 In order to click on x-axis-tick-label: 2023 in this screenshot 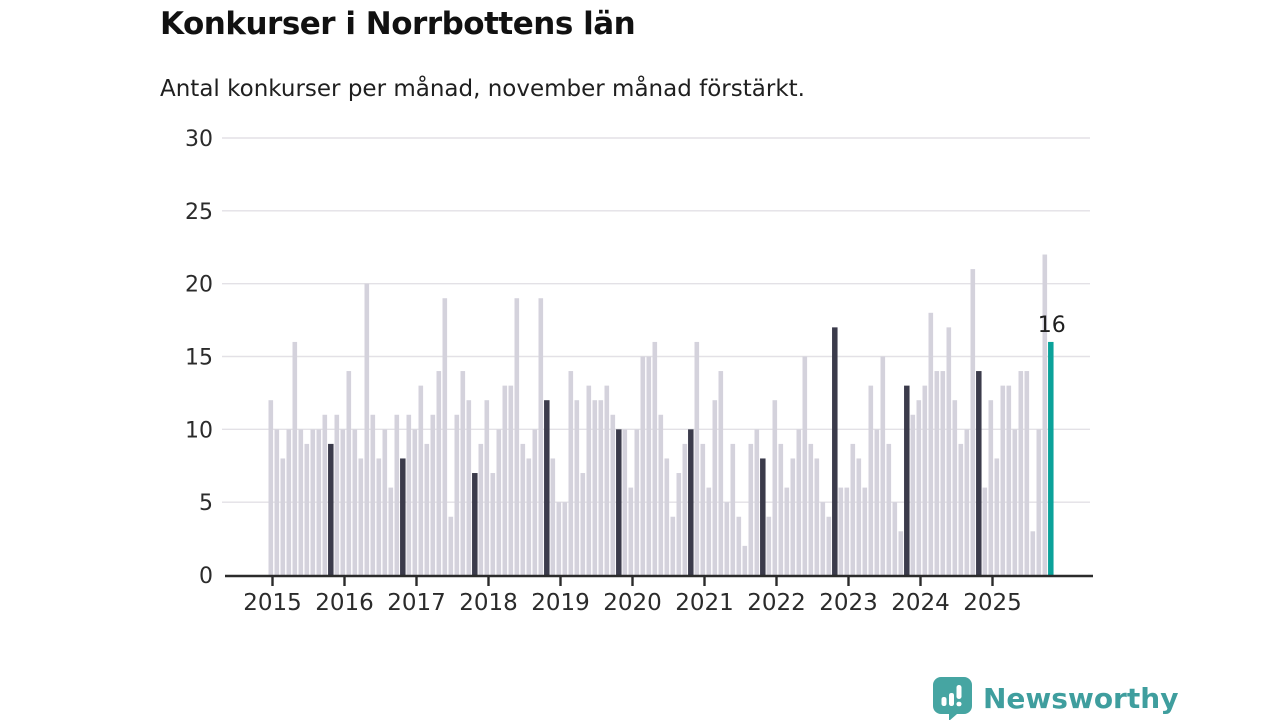, I will do `click(848, 603)`.